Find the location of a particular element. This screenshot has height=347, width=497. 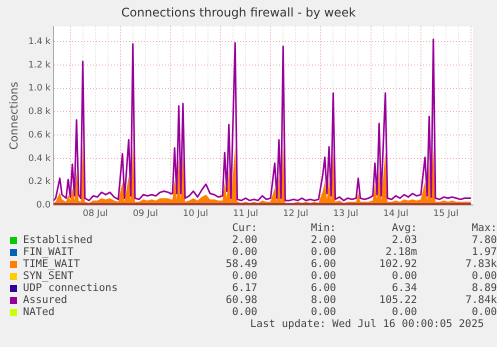

y-axis-title: Connections is located at coordinates (13, 116).